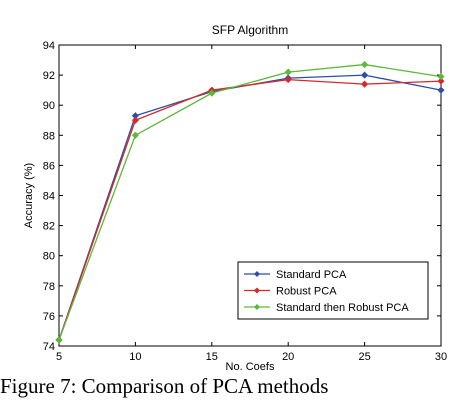  Describe the element at coordinates (364, 357) in the screenshot. I see `x-tick-label: 25` at that location.